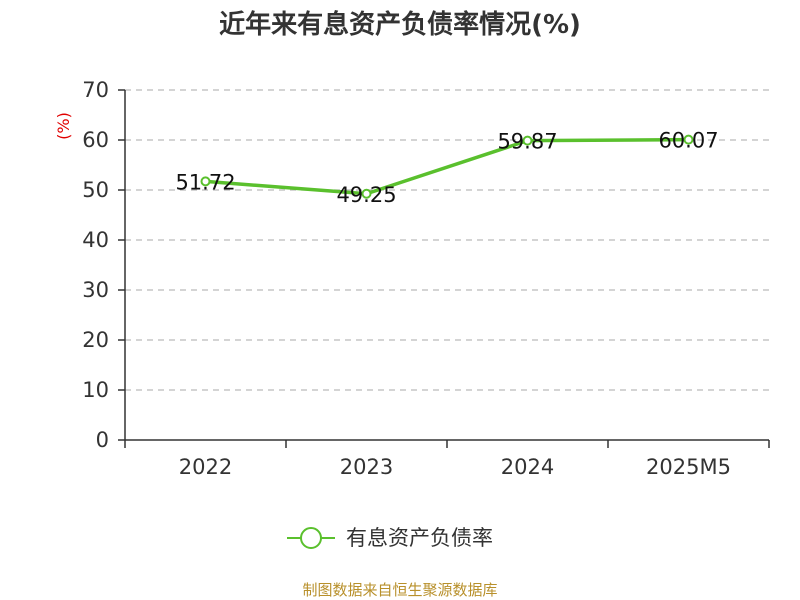 The image size is (800, 600). What do you see at coordinates (95, 340) in the screenshot?
I see `y-tick-label: 20` at bounding box center [95, 340].